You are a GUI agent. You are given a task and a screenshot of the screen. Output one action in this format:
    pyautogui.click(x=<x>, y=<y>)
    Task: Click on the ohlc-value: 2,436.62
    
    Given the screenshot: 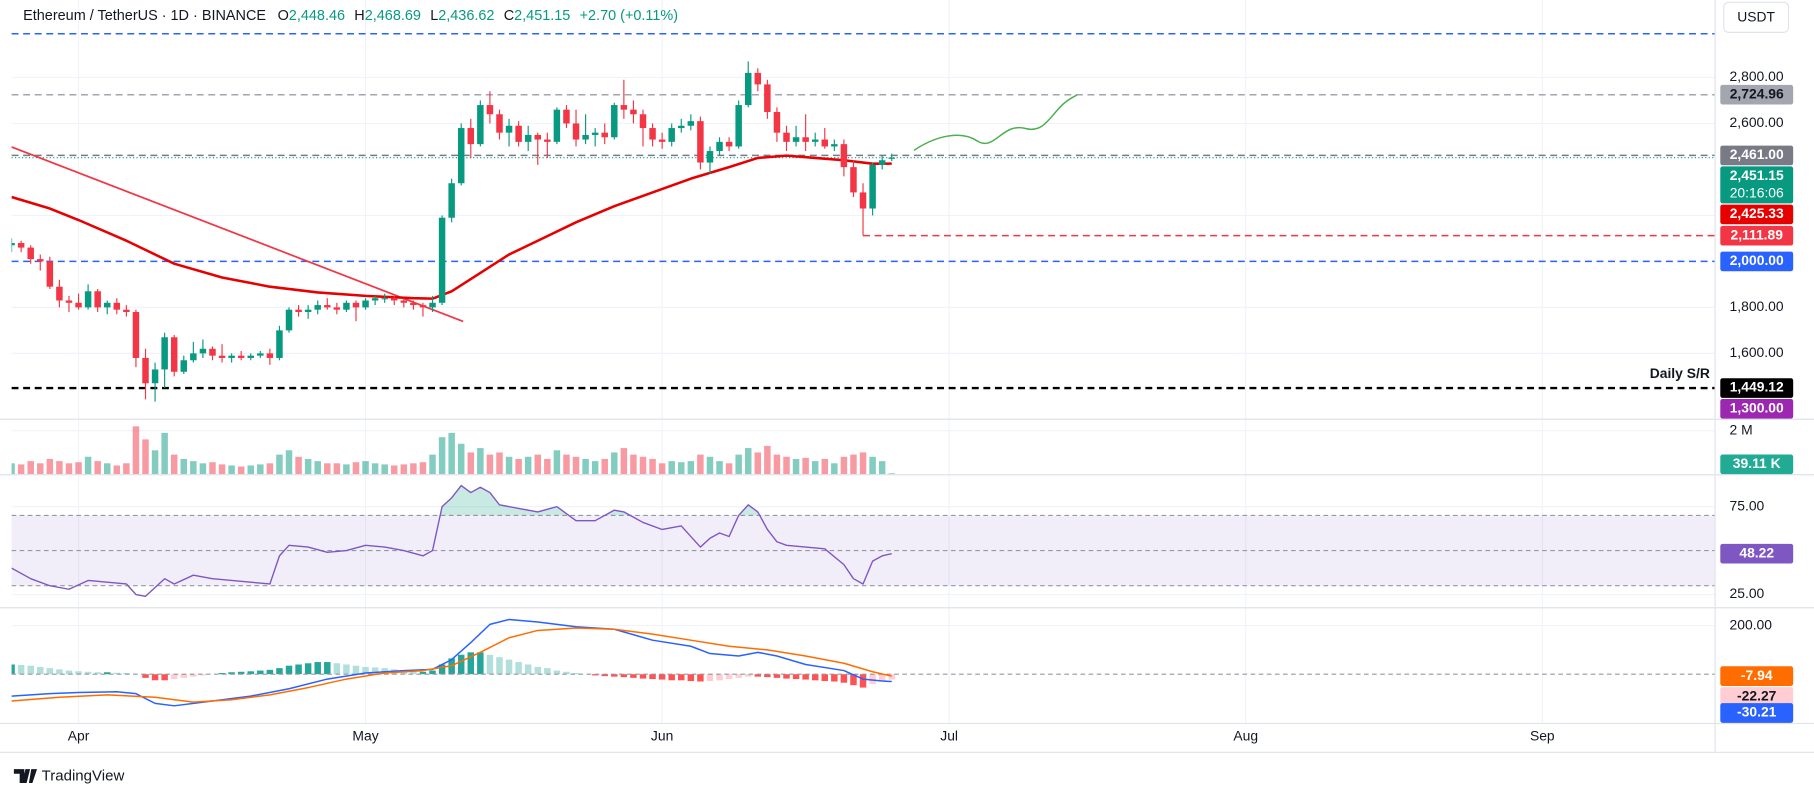 What is the action you would take?
    pyautogui.click(x=466, y=16)
    